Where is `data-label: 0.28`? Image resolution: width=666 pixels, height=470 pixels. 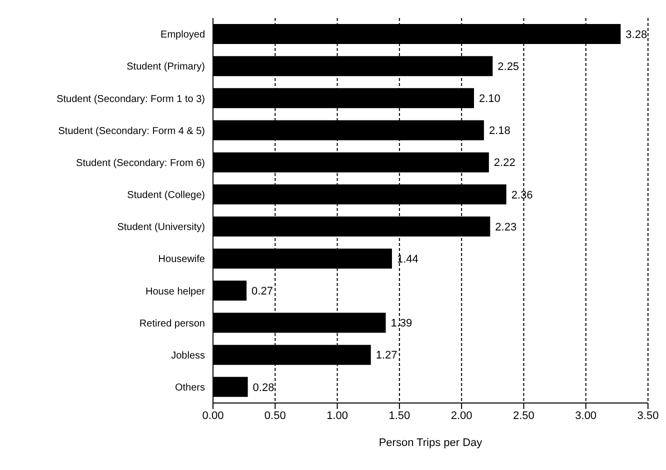
data-label: 0.28 is located at coordinates (263, 388).